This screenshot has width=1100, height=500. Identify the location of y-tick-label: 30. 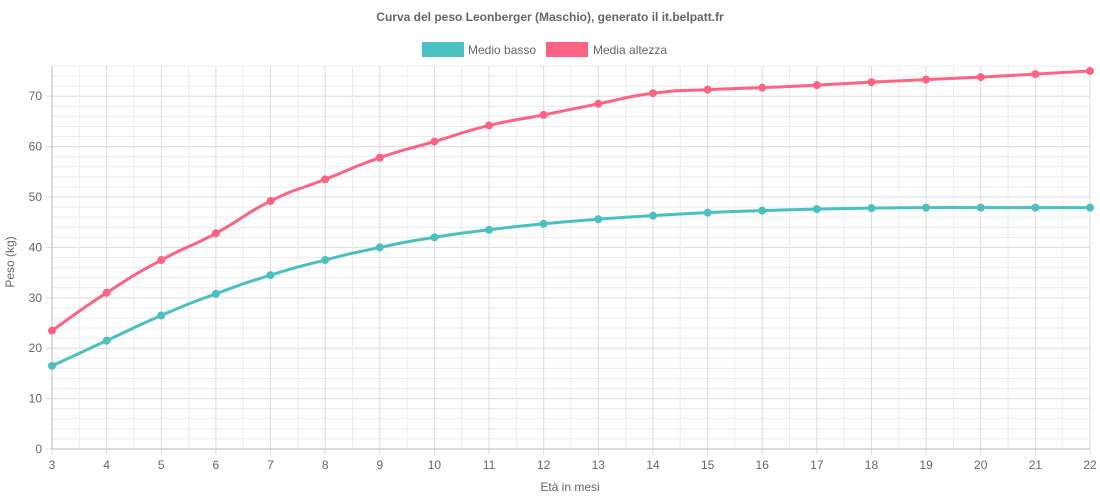
(36, 298).